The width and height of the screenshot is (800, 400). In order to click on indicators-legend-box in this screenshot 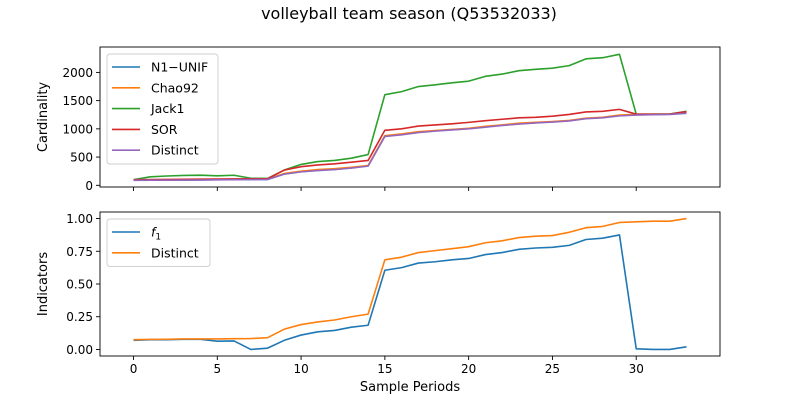, I will do `click(158, 243)`.